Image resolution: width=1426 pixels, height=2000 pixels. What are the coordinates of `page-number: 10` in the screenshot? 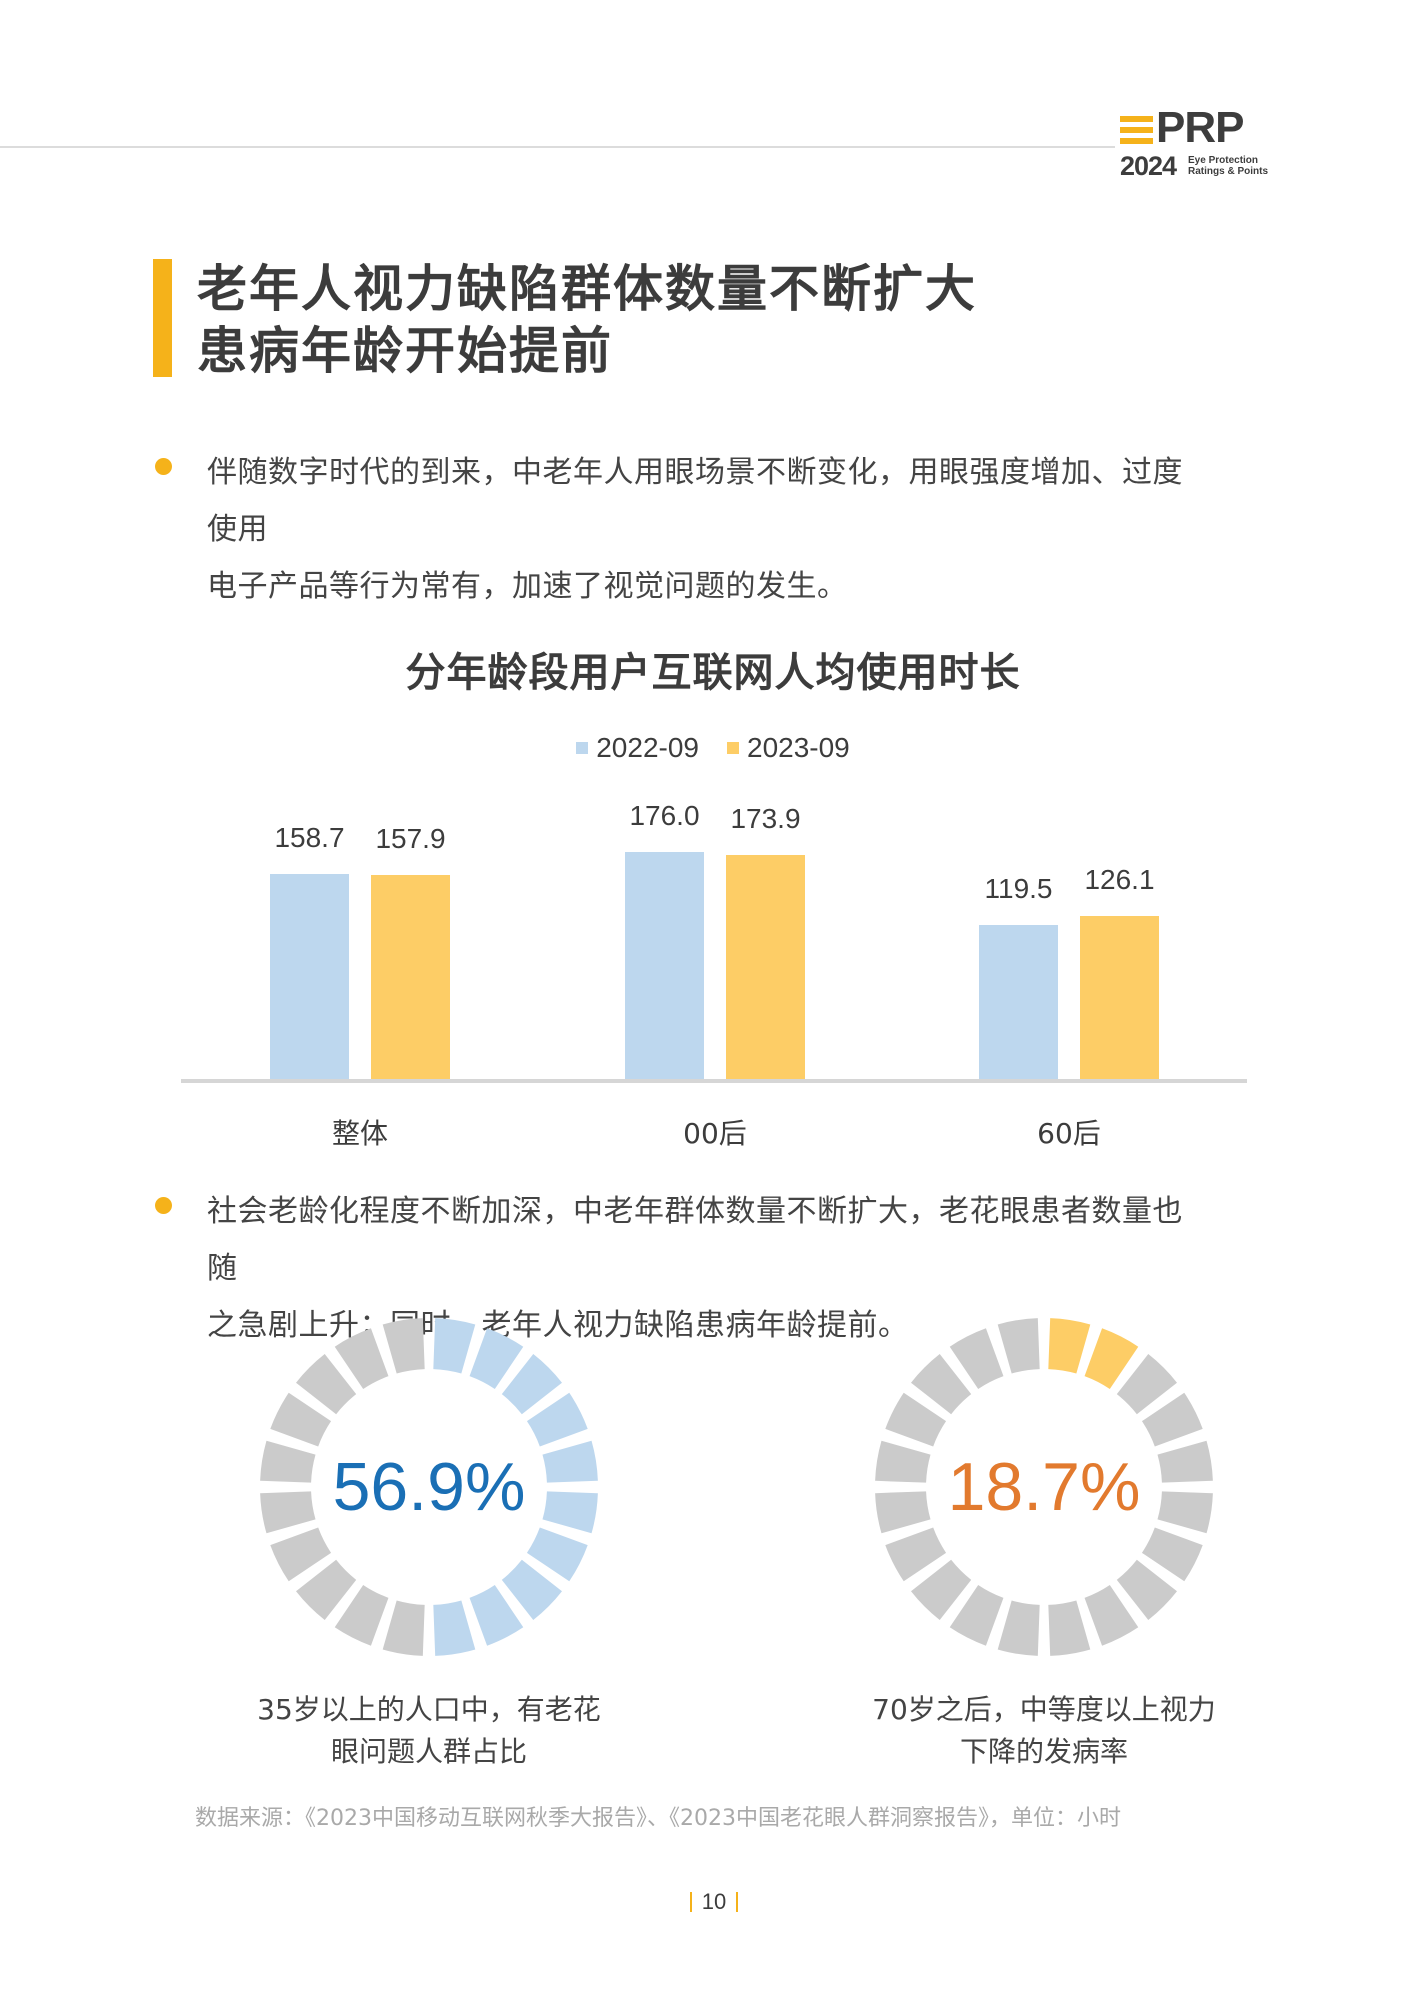 It's located at (714, 1902).